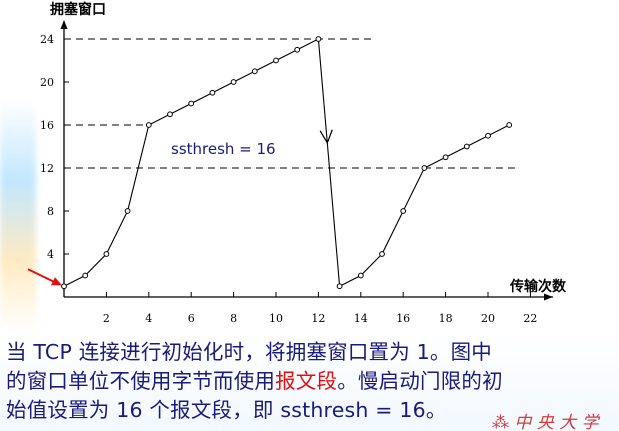  I want to click on x-tick-label: 18, so click(446, 318).